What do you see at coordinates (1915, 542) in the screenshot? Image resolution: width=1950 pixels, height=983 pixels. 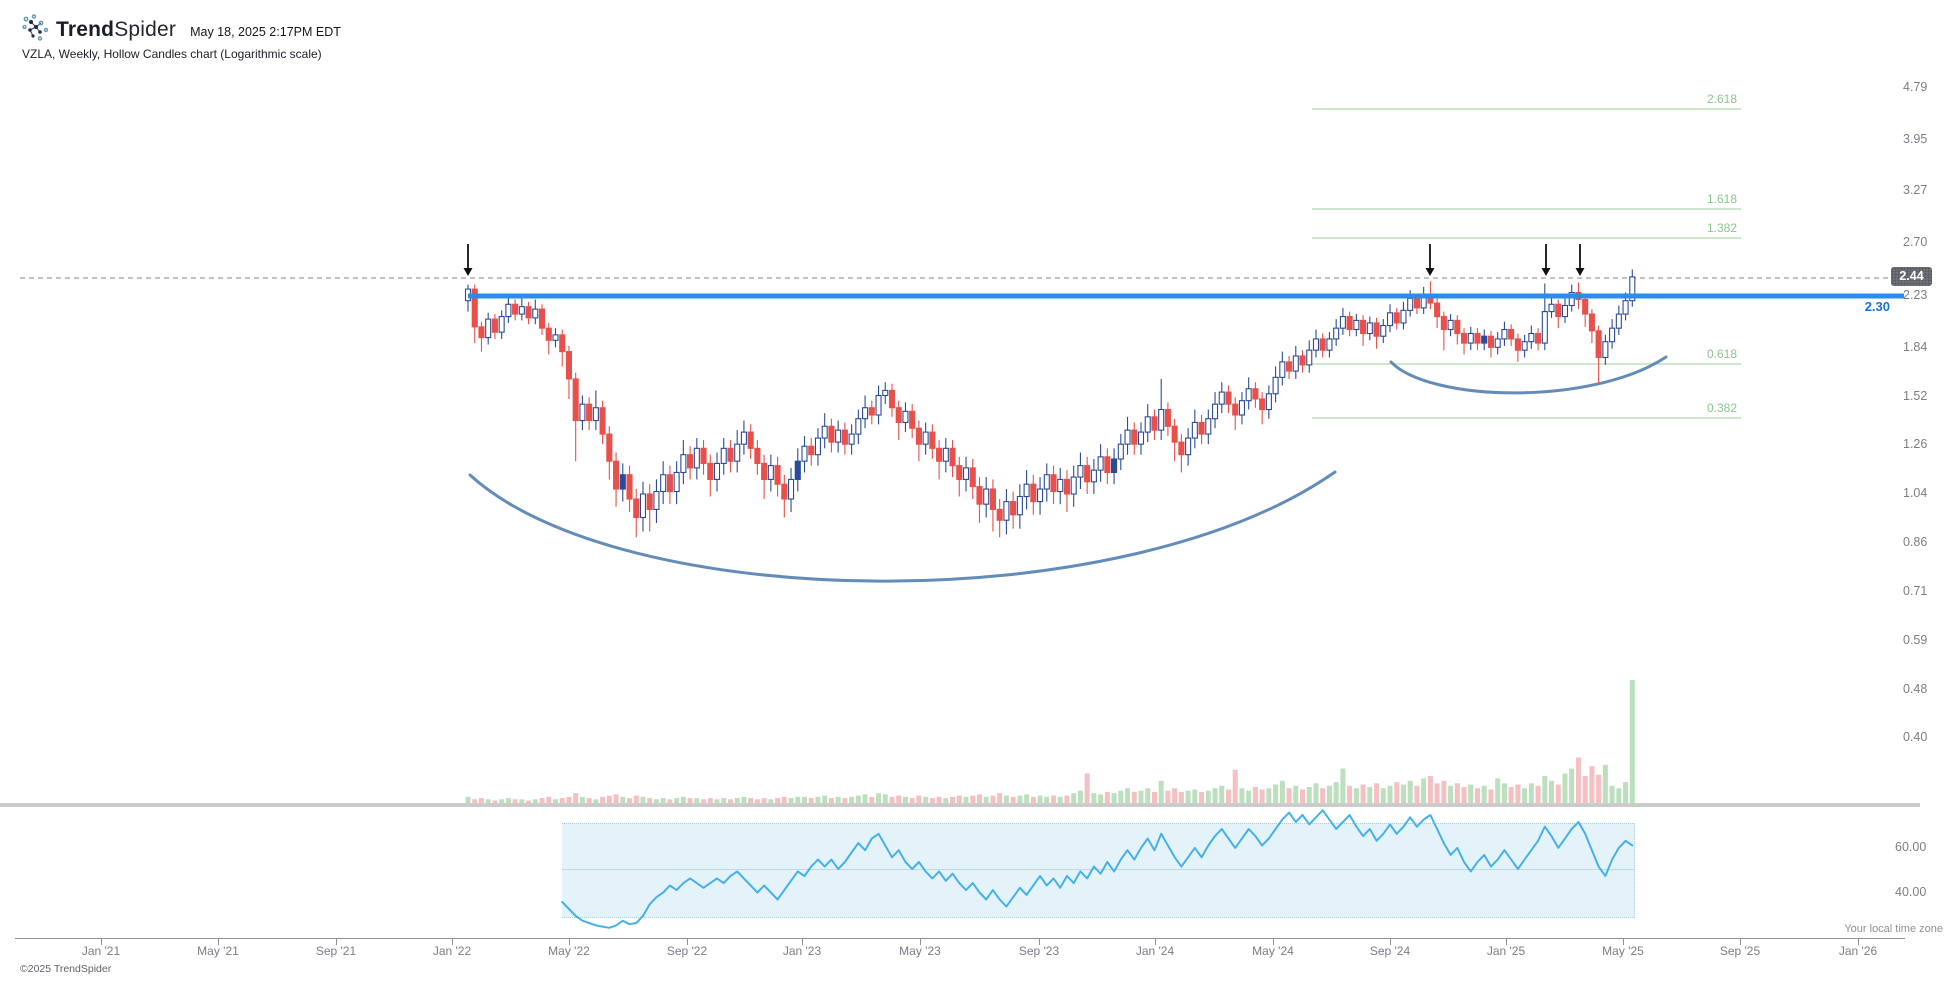 I see `price-axis-label: 0.86` at bounding box center [1915, 542].